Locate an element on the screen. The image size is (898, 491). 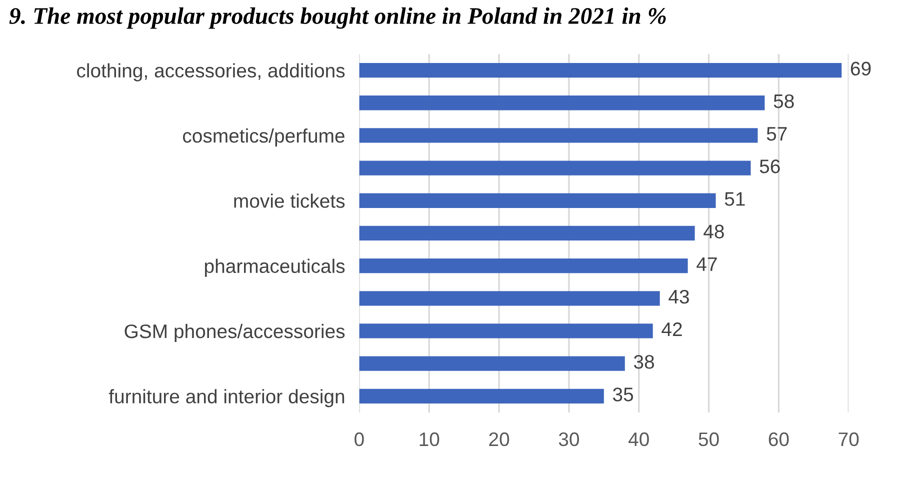
data-label: 57 is located at coordinates (776, 134).